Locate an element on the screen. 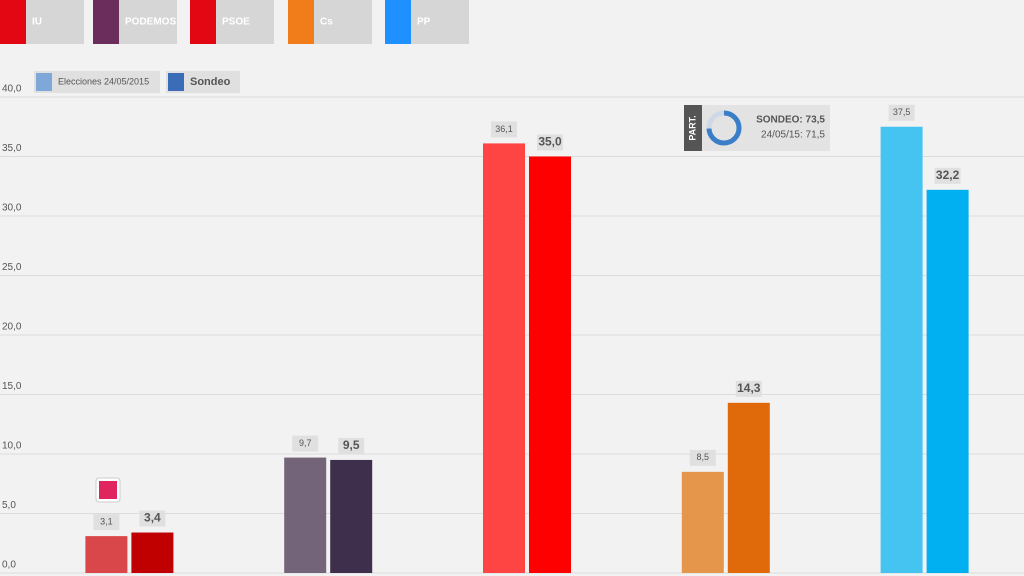 This screenshot has height=576, width=1024. g-logo is located at coordinates (108, 490).